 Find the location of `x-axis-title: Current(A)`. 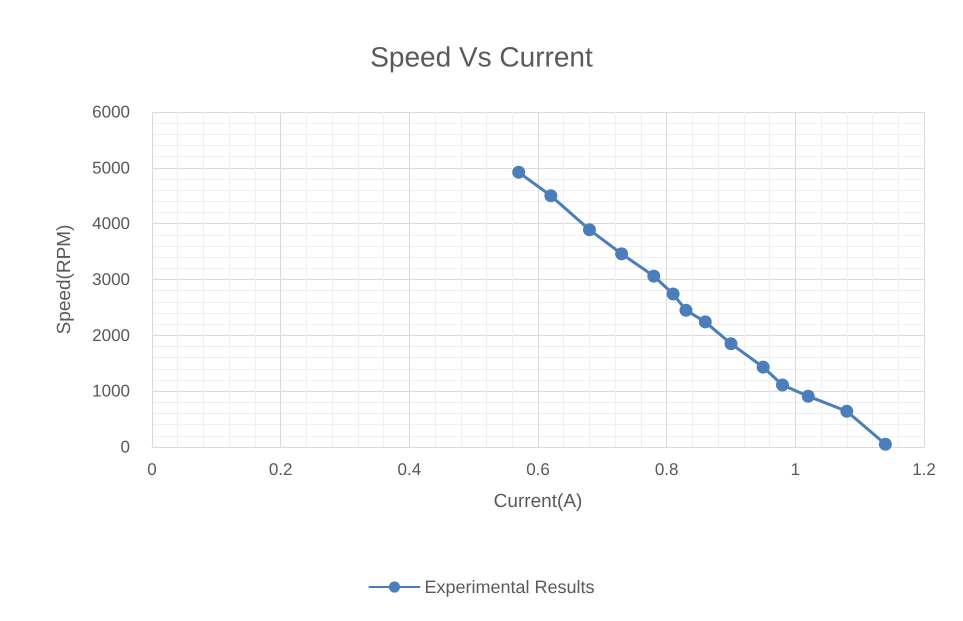

x-axis-title: Current(A) is located at coordinates (538, 501).